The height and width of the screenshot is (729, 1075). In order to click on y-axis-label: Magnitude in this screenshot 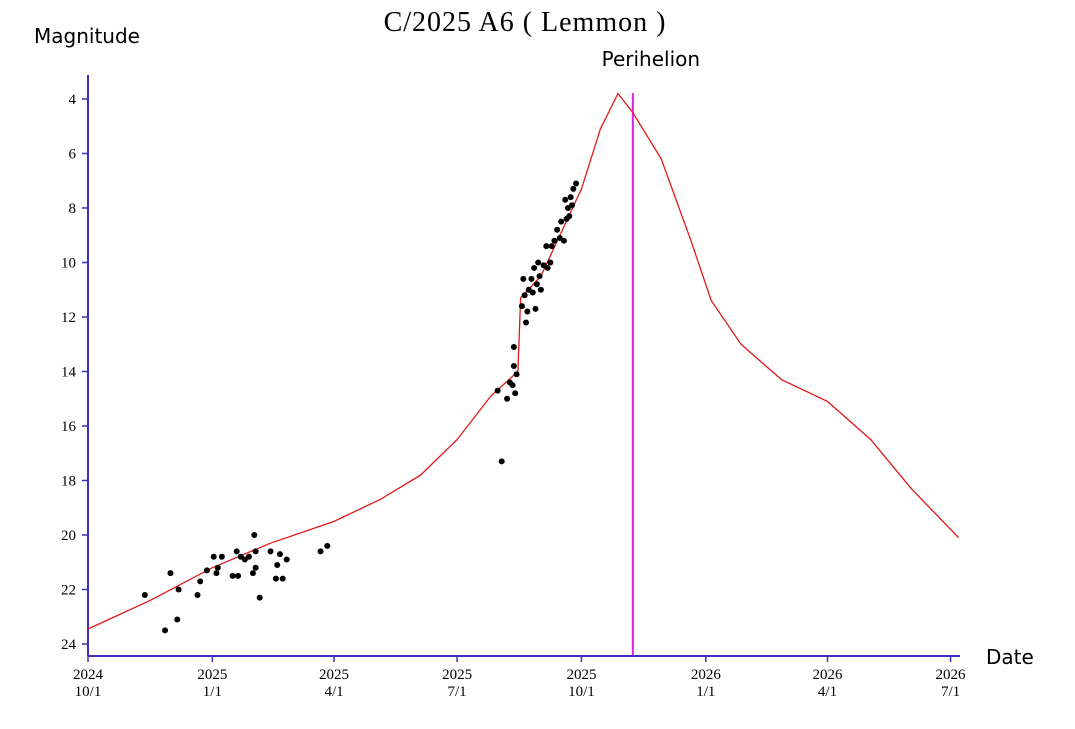, I will do `click(87, 36)`.